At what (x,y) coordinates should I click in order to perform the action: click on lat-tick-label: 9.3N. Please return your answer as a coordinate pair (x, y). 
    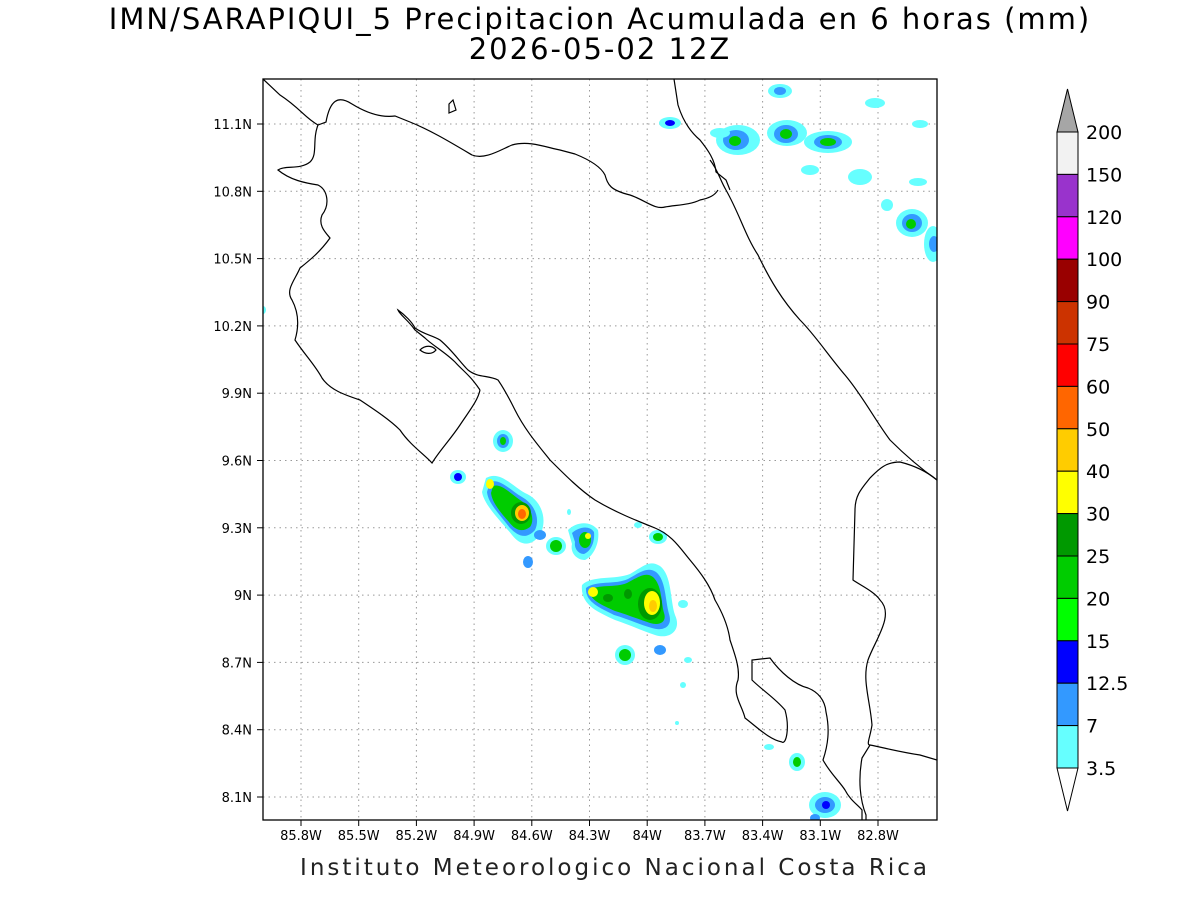
    Looking at the image, I should click on (237, 529).